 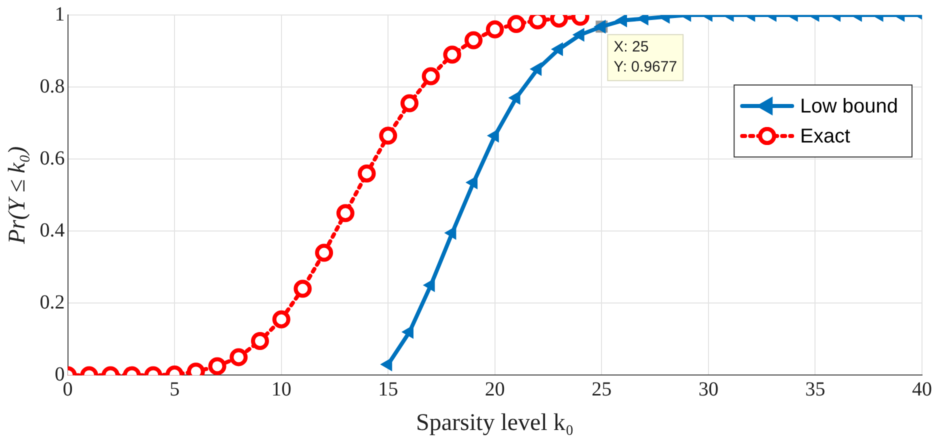 What do you see at coordinates (281, 389) in the screenshot?
I see `x-tick-label: 10` at bounding box center [281, 389].